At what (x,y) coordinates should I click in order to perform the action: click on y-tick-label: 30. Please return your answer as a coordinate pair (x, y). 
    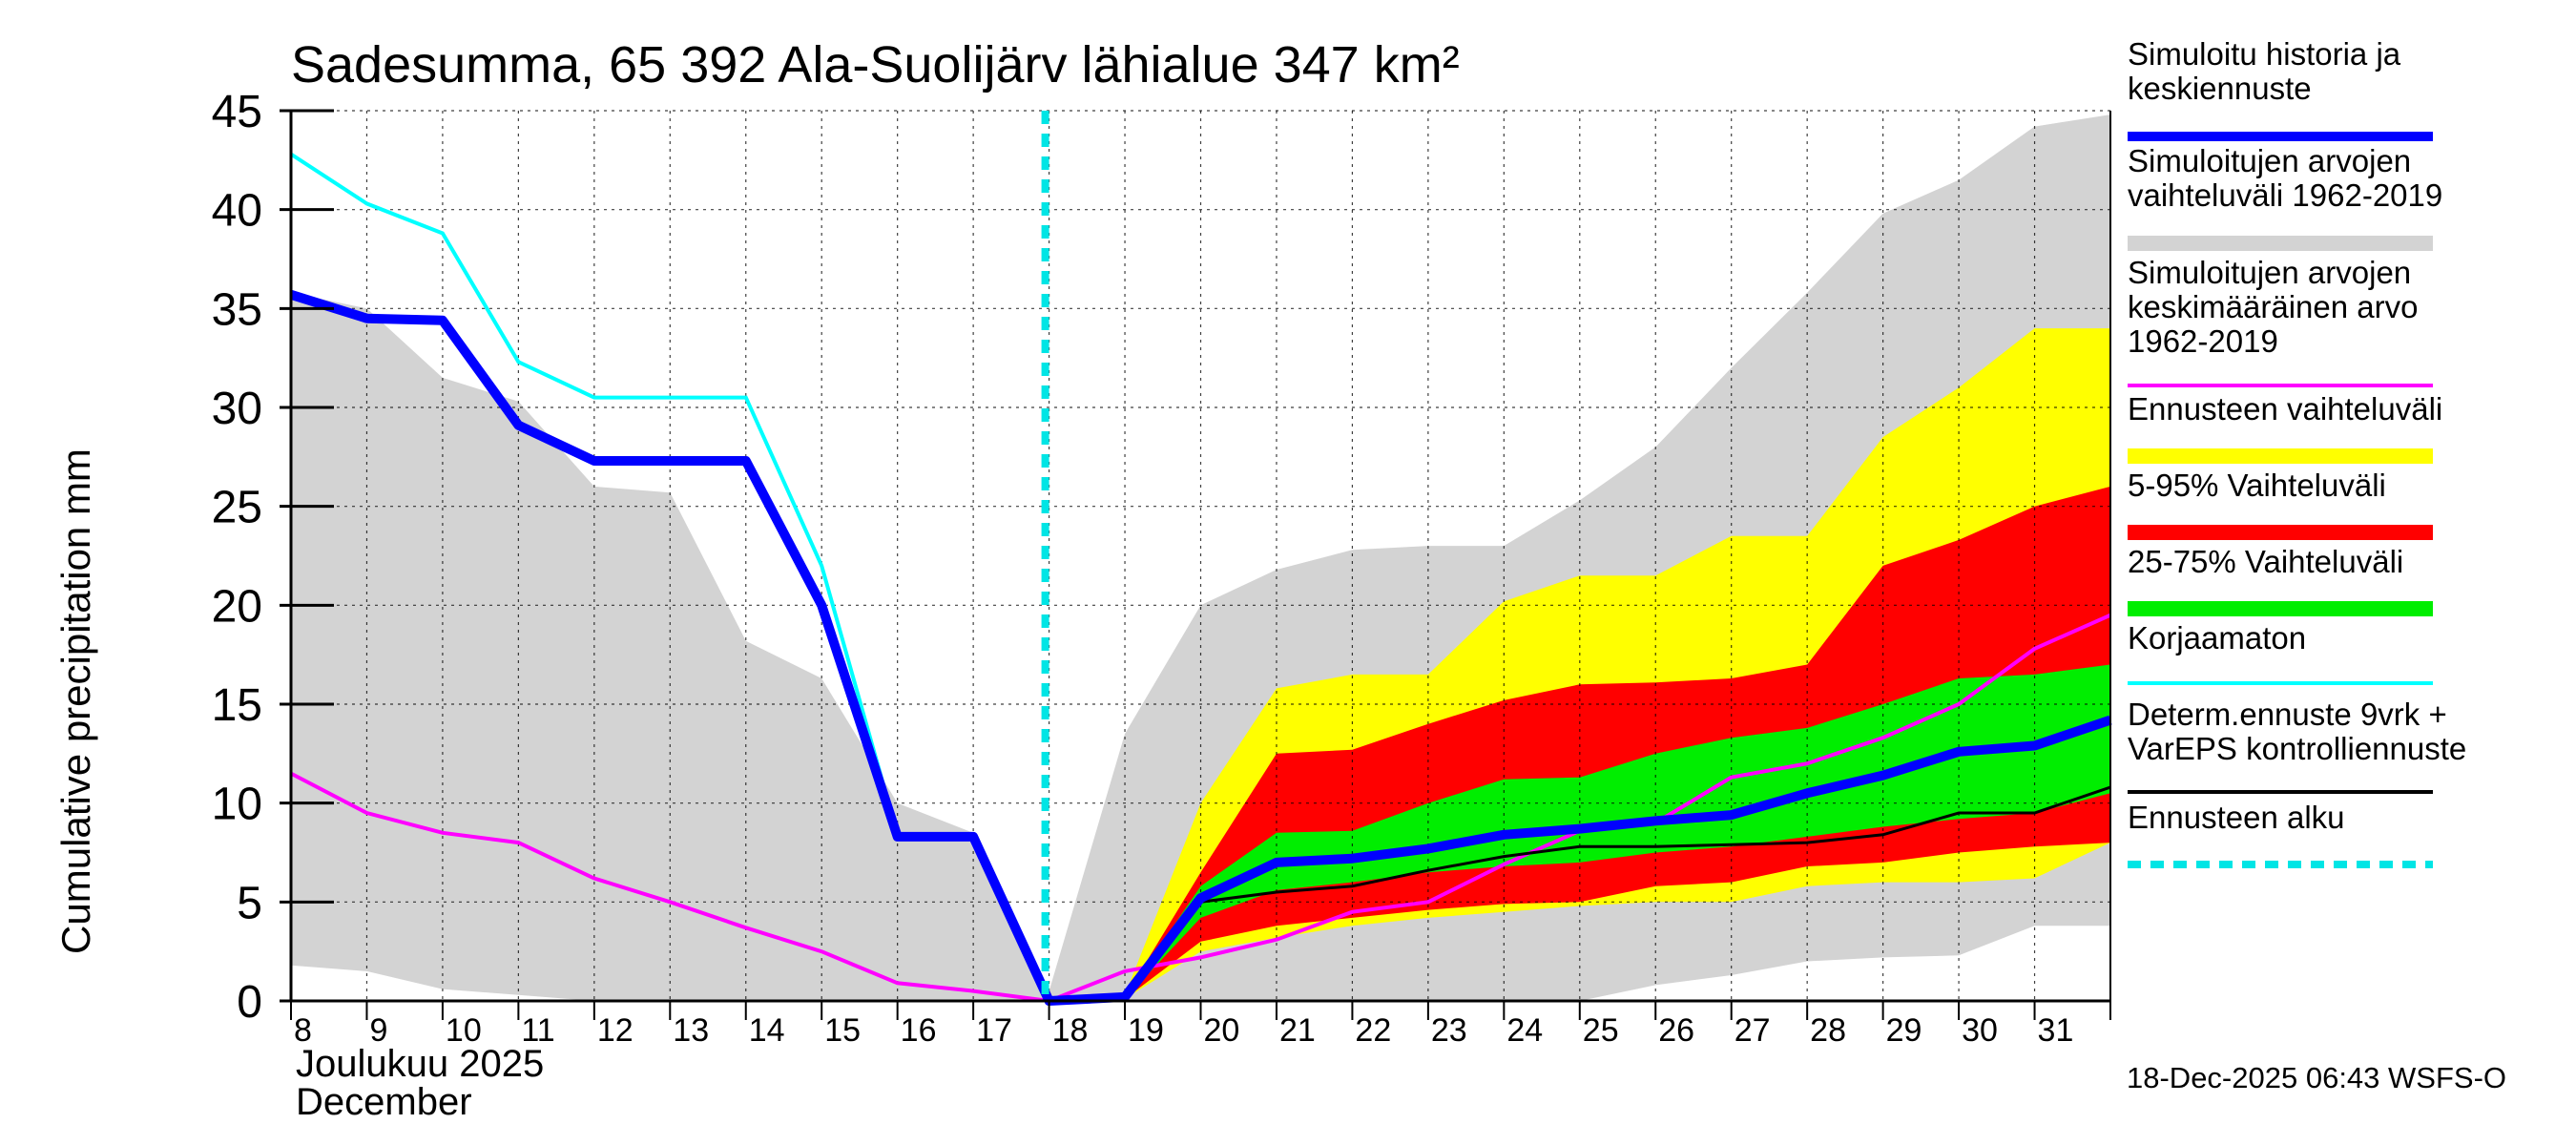
    Looking at the image, I should click on (237, 409).